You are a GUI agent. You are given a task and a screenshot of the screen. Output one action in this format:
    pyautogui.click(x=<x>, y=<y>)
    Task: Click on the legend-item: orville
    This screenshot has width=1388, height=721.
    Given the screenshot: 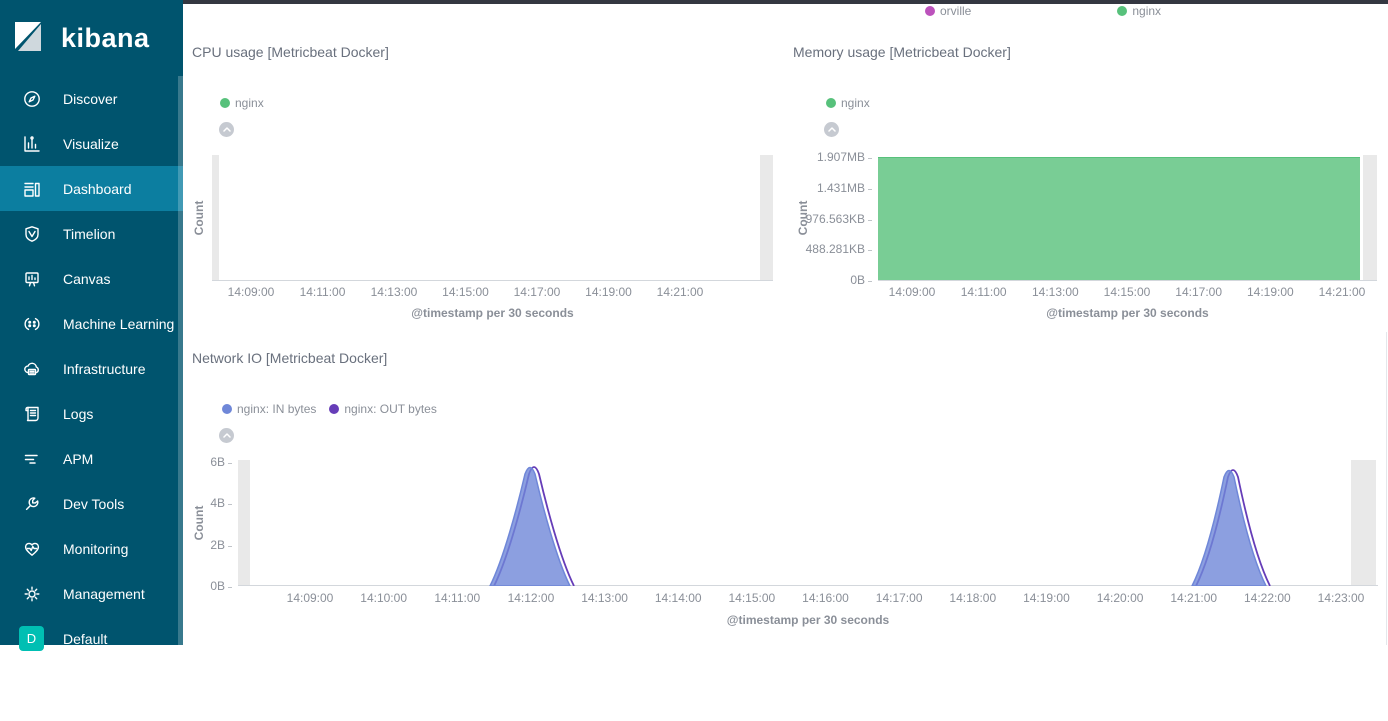 What is the action you would take?
    pyautogui.click(x=948, y=11)
    